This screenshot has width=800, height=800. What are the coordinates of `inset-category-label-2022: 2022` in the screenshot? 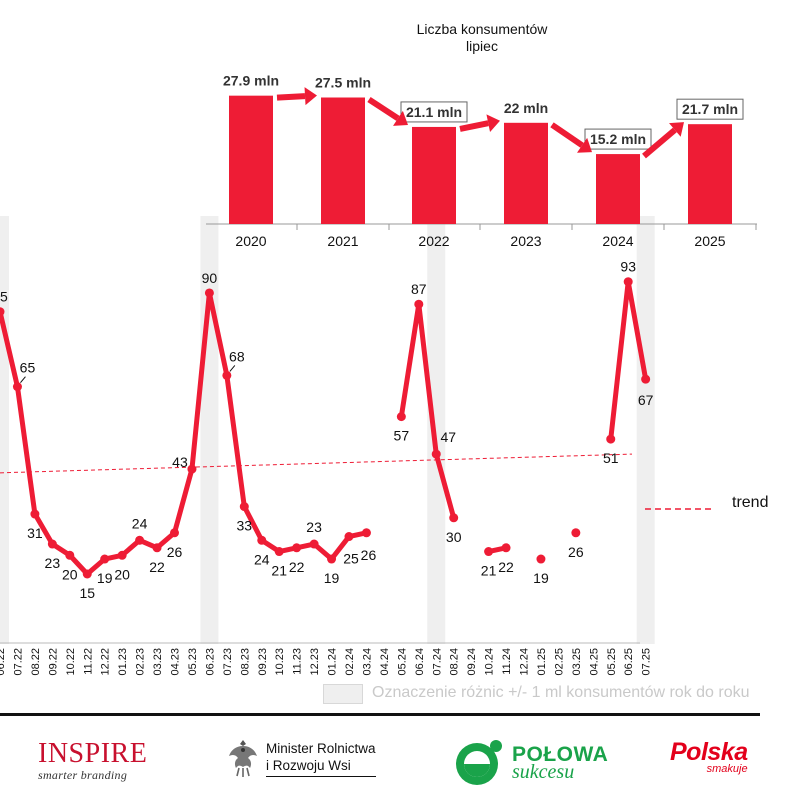 It's located at (433, 241).